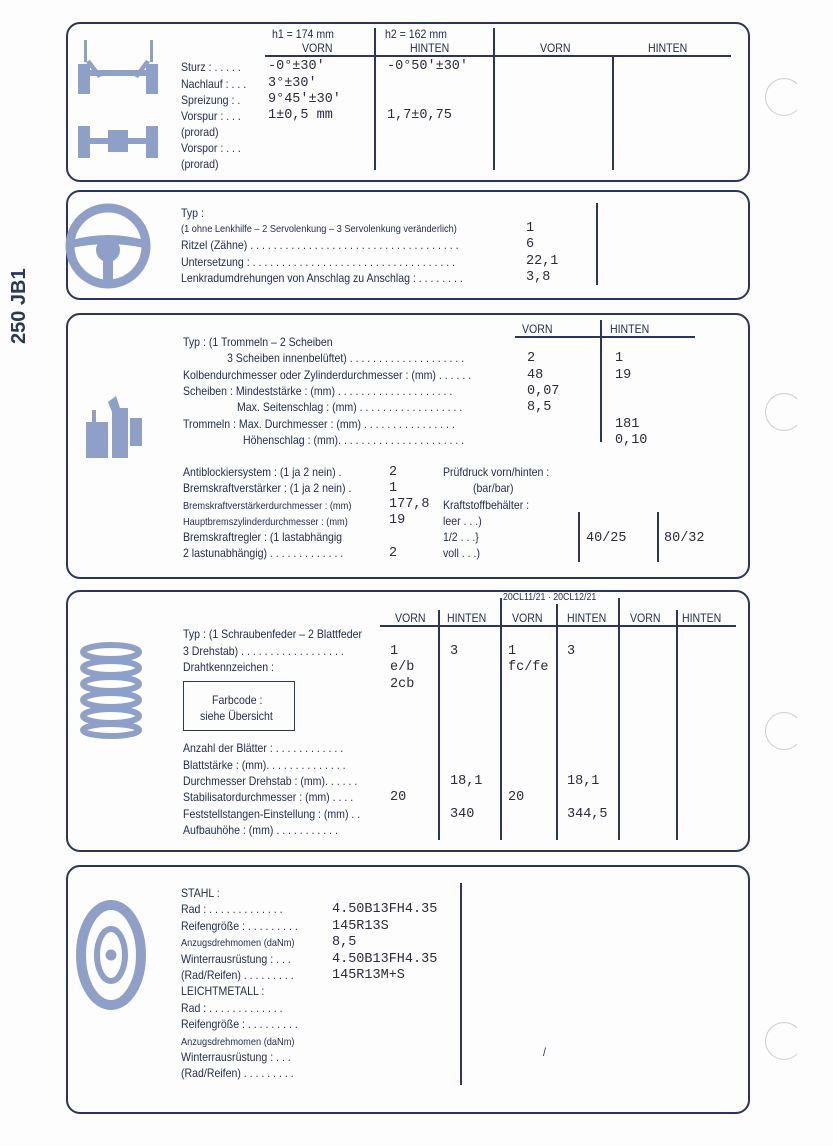  What do you see at coordinates (267, 488) in the screenshot?
I see `row-label: Bremskraftverstärker : (1 ja 2 nein) .` at bounding box center [267, 488].